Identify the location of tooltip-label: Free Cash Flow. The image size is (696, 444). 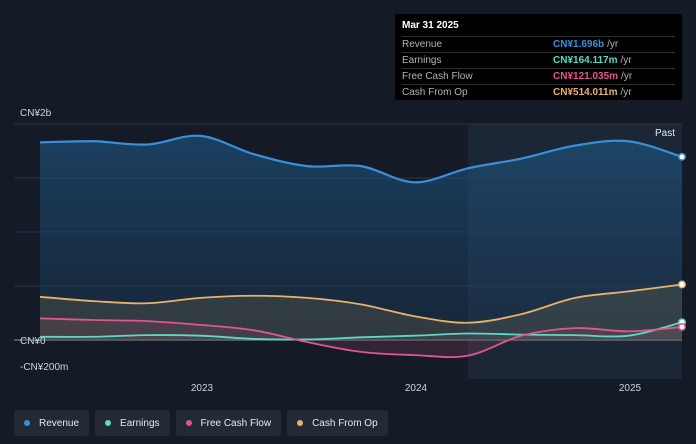
(437, 76).